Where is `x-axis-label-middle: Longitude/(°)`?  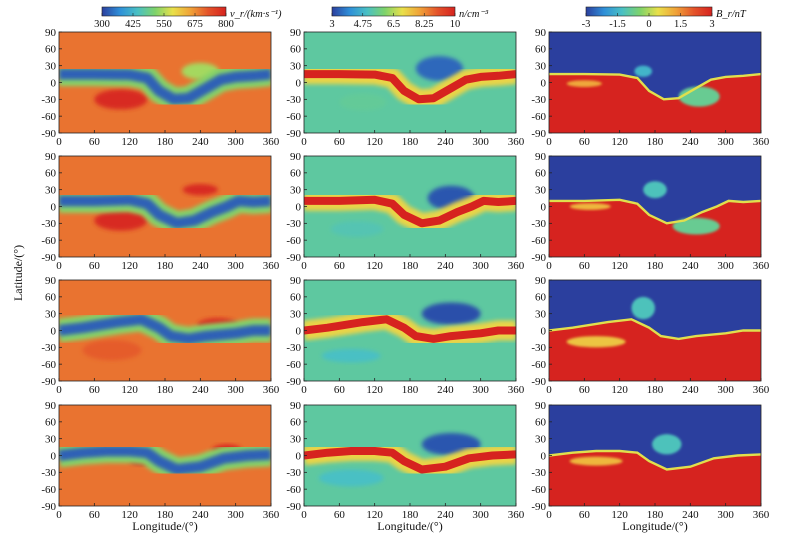 x-axis-label-middle: Longitude/(°) is located at coordinates (409, 526).